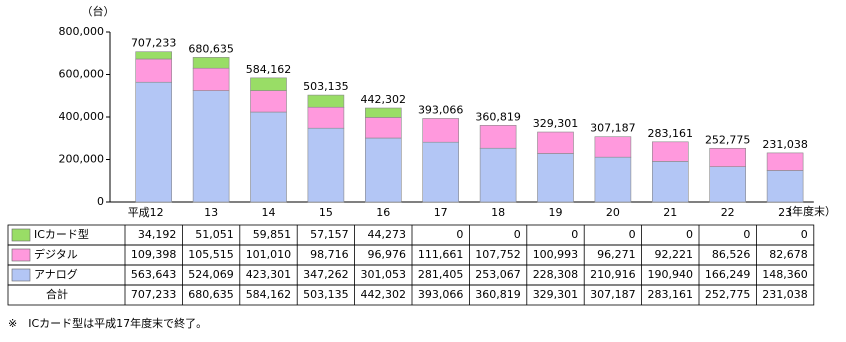 The image size is (846, 342). Describe the element at coordinates (441, 109) in the screenshot. I see `total-label: 393,066` at that location.